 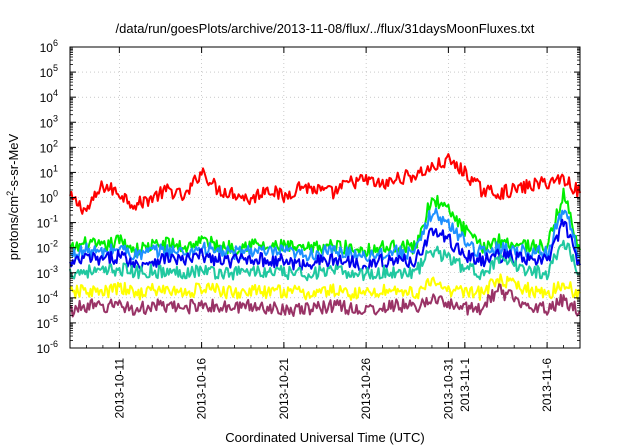 What do you see at coordinates (55, 118) in the screenshot?
I see `y-tick-exp: 3` at bounding box center [55, 118].